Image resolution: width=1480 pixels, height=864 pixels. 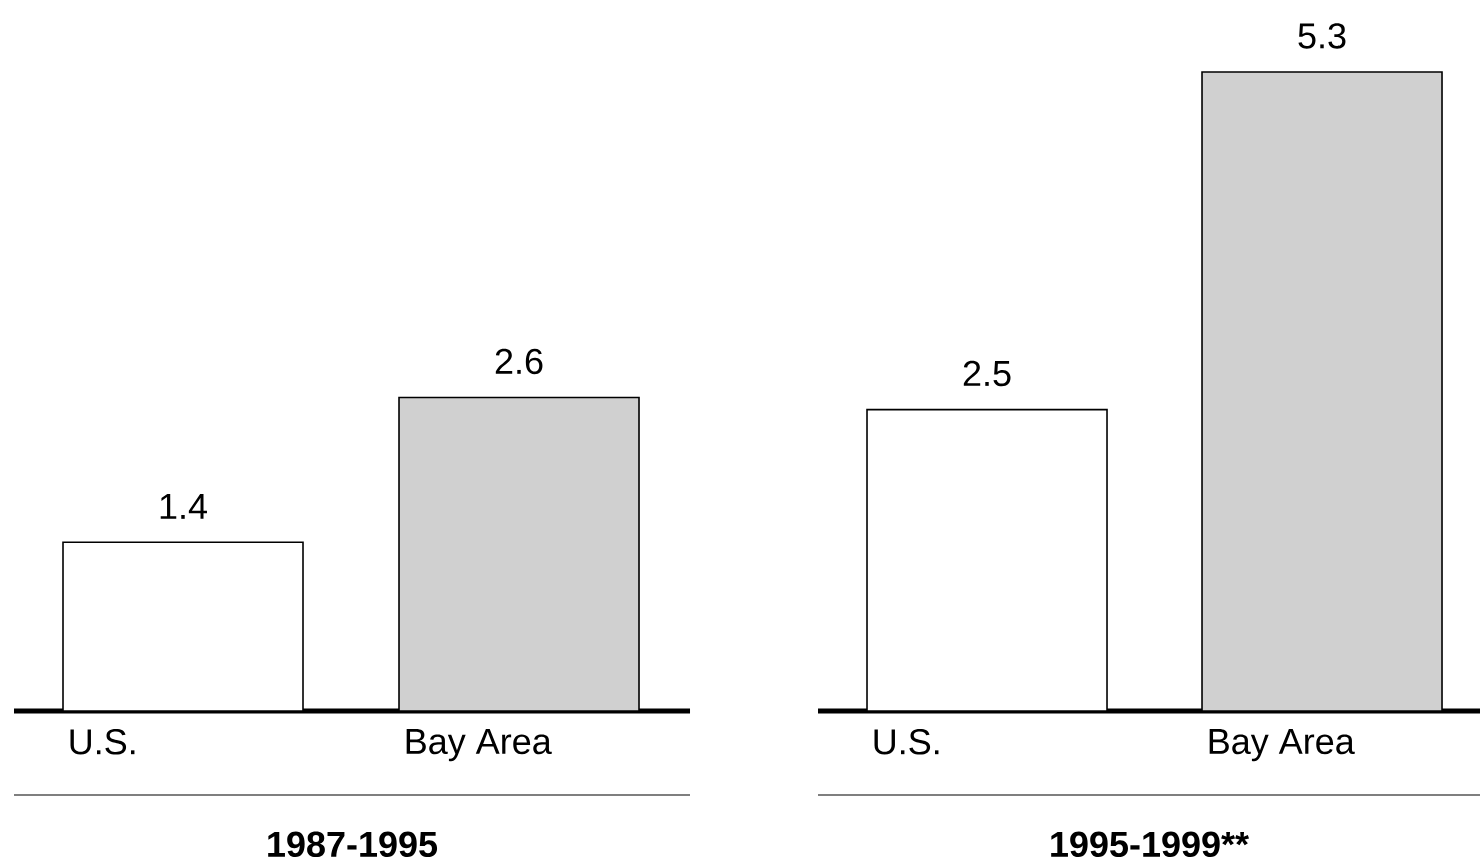 I want to click on data-label: 2.6, so click(x=519, y=361).